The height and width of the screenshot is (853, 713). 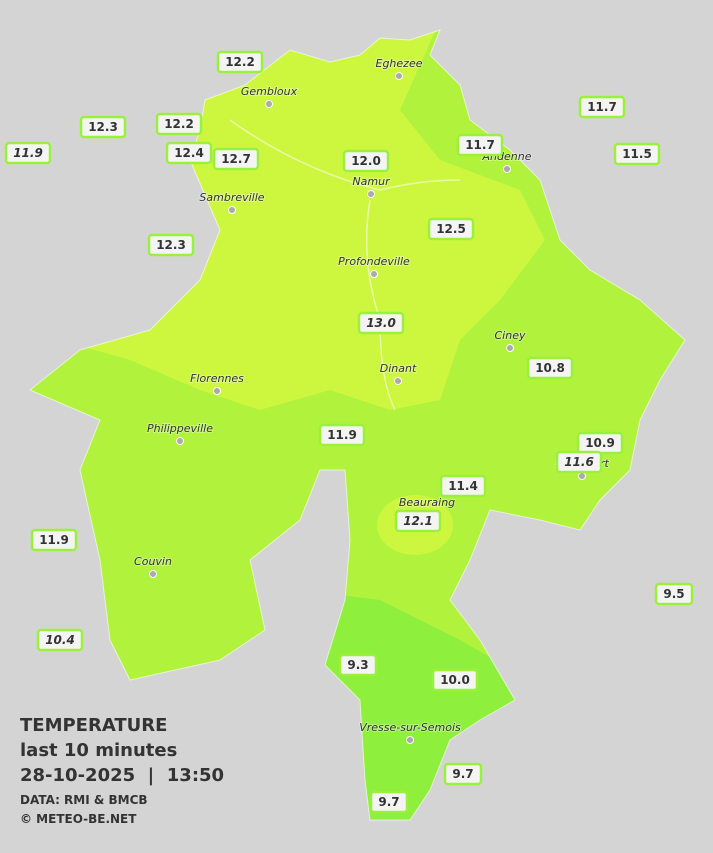 I want to click on city-name: Beauraing, so click(x=427, y=502).